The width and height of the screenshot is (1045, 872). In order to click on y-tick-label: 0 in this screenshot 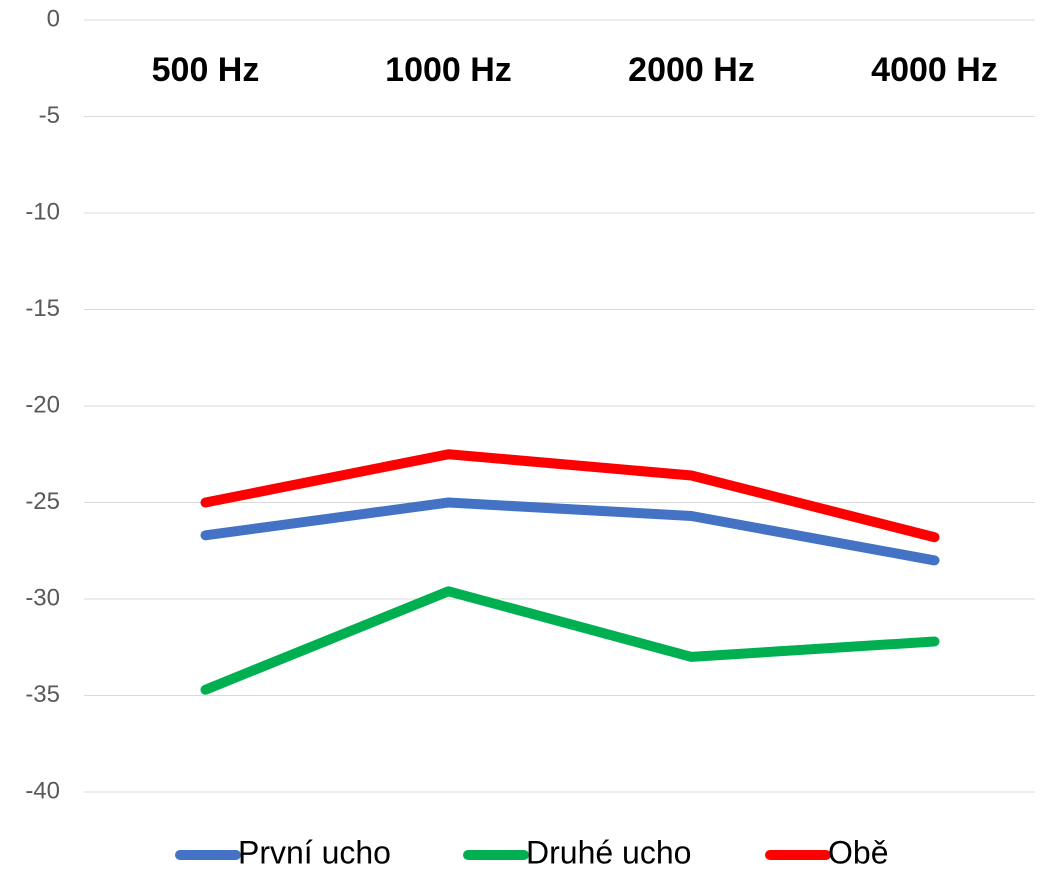, I will do `click(53, 18)`.